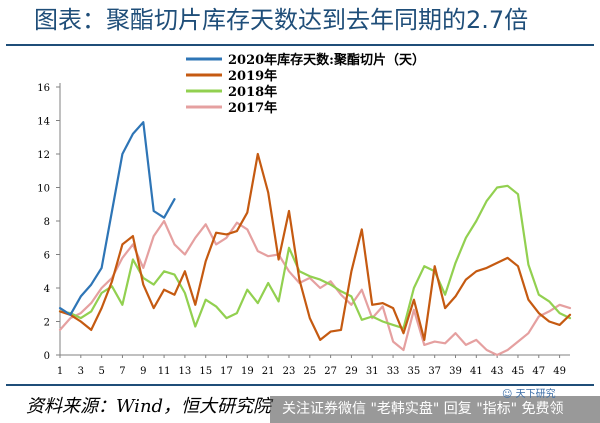 The height and width of the screenshot is (423, 600). What do you see at coordinates (247, 371) in the screenshot?
I see `x-tick-label: 19` at bounding box center [247, 371].